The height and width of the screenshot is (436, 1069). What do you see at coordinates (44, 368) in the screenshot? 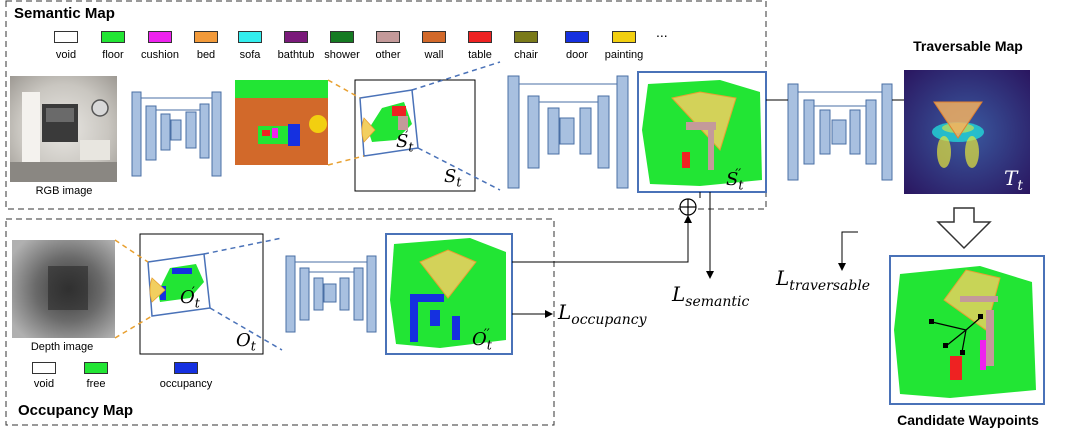
I see `occupancy-legend-swatch-void` at bounding box center [44, 368].